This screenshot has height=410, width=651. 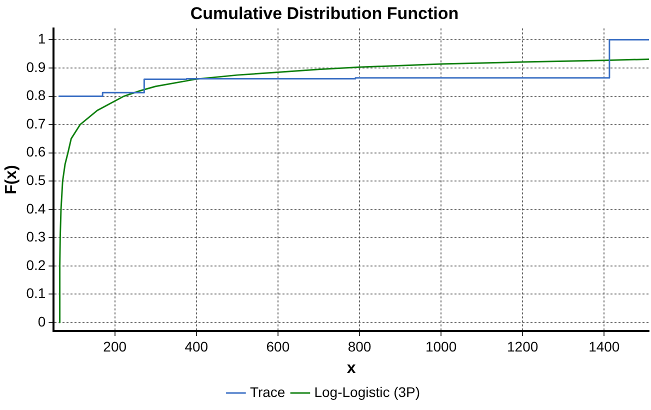 I want to click on y-tick-label: 0.3, so click(x=36, y=236).